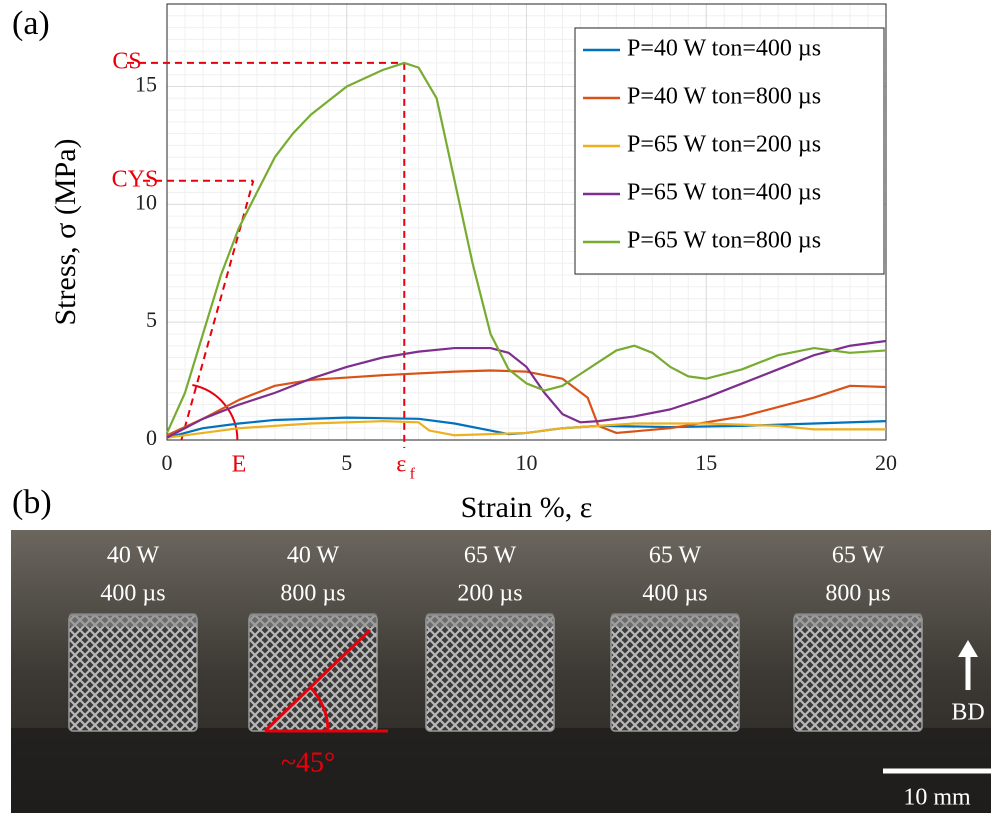  What do you see at coordinates (489, 594) in the screenshot?
I see `sample-pulse: 200 µs` at bounding box center [489, 594].